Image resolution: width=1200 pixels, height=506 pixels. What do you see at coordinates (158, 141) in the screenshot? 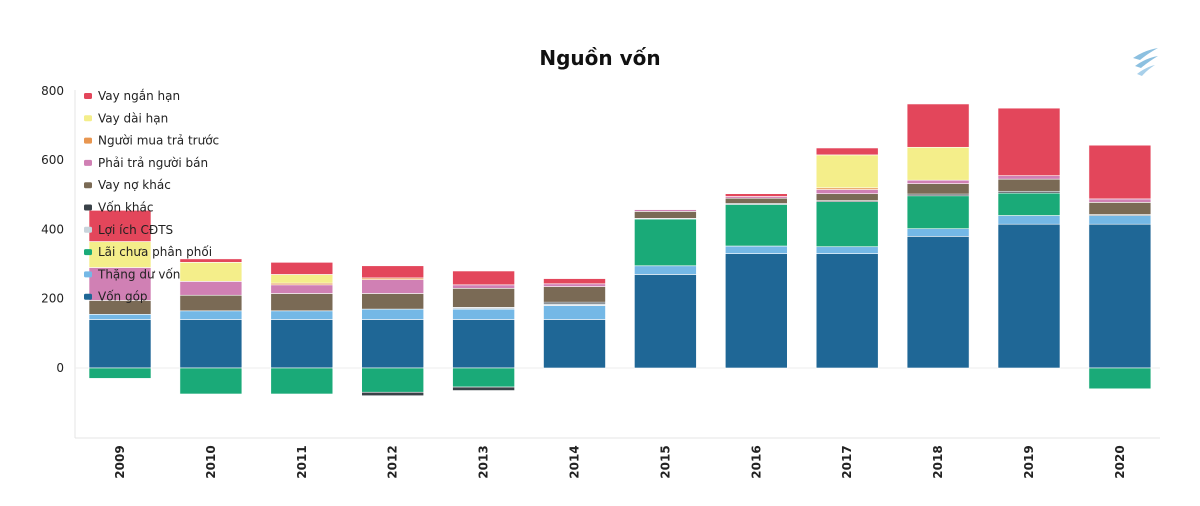
I see `legend-label: Người mua trả trước` at bounding box center [158, 141].